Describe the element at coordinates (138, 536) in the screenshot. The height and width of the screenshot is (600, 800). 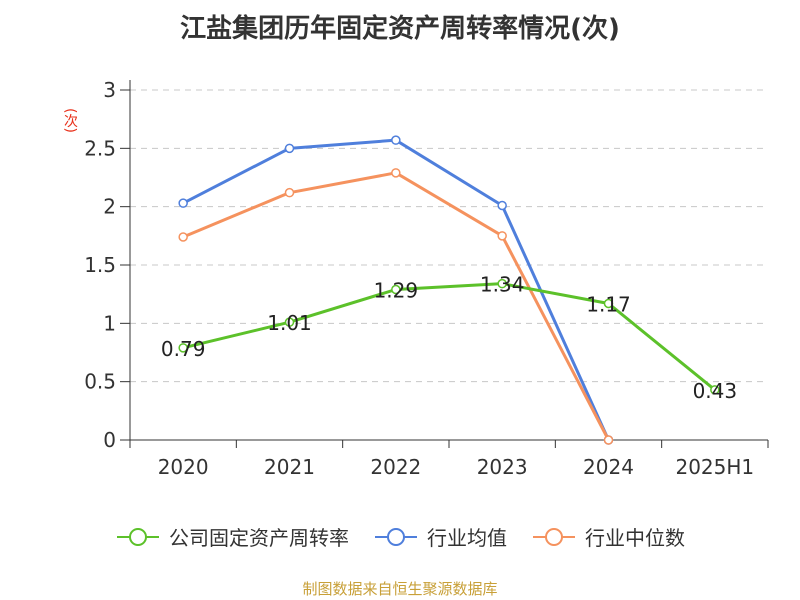
I see `legend-marker-green-icon` at that location.